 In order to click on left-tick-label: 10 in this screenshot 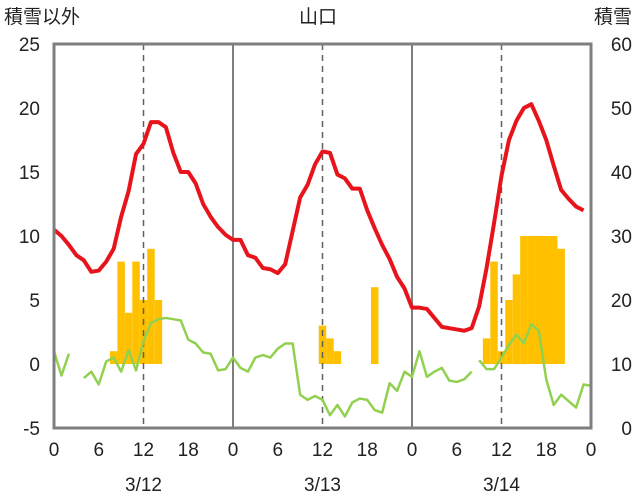, I will do `click(29, 237)`.